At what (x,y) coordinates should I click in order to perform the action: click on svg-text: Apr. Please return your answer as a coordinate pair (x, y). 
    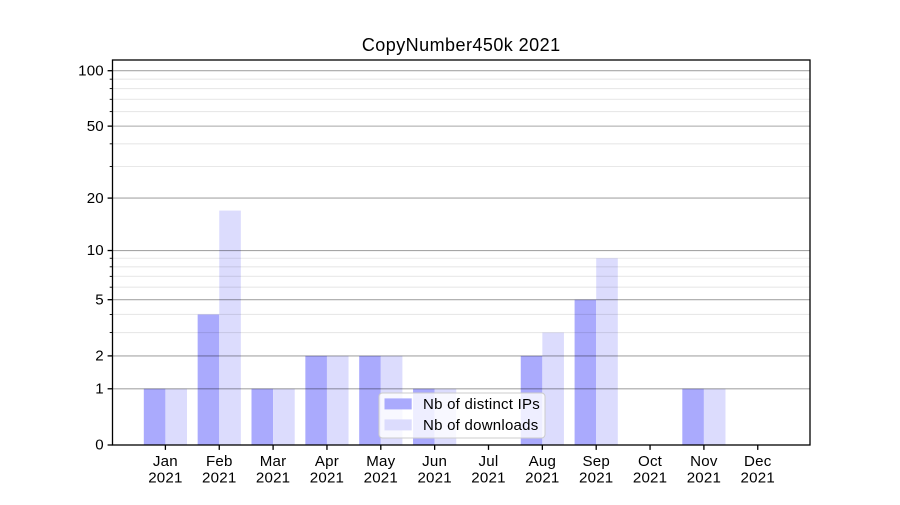
    Looking at the image, I should click on (327, 461).